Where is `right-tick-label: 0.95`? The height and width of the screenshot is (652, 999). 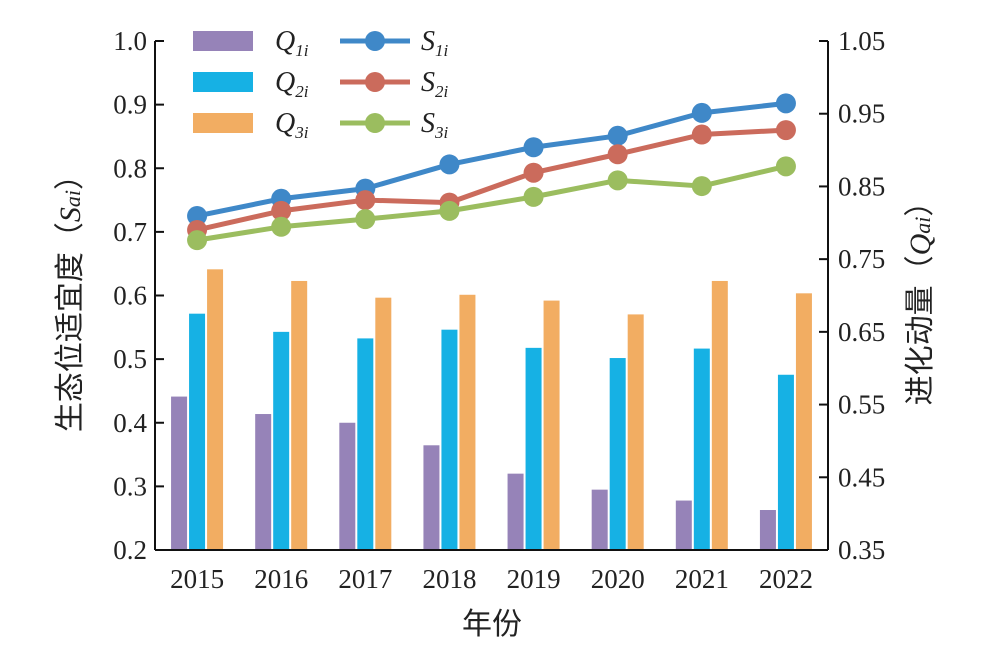
right-tick-label: 0.95 is located at coordinates (861, 114).